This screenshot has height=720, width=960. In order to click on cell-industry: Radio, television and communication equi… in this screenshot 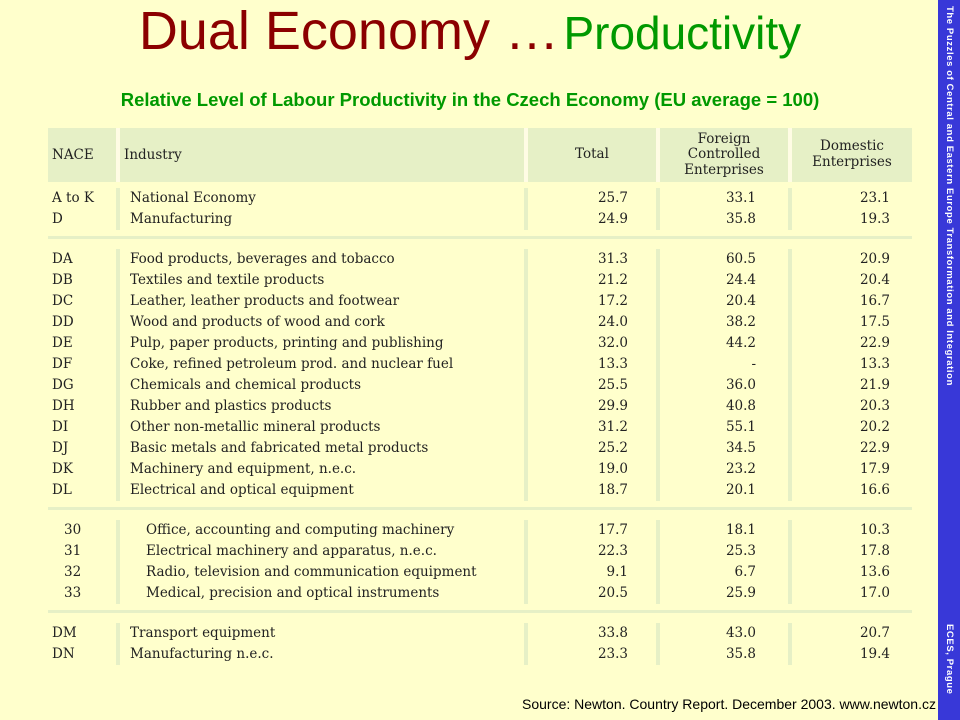, I will do `click(311, 572)`.